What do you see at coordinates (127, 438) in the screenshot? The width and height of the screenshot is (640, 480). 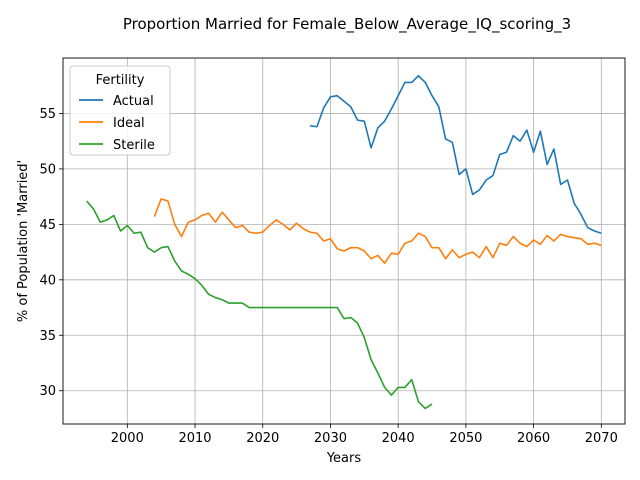 I see `x-tick-label: 2000` at bounding box center [127, 438].